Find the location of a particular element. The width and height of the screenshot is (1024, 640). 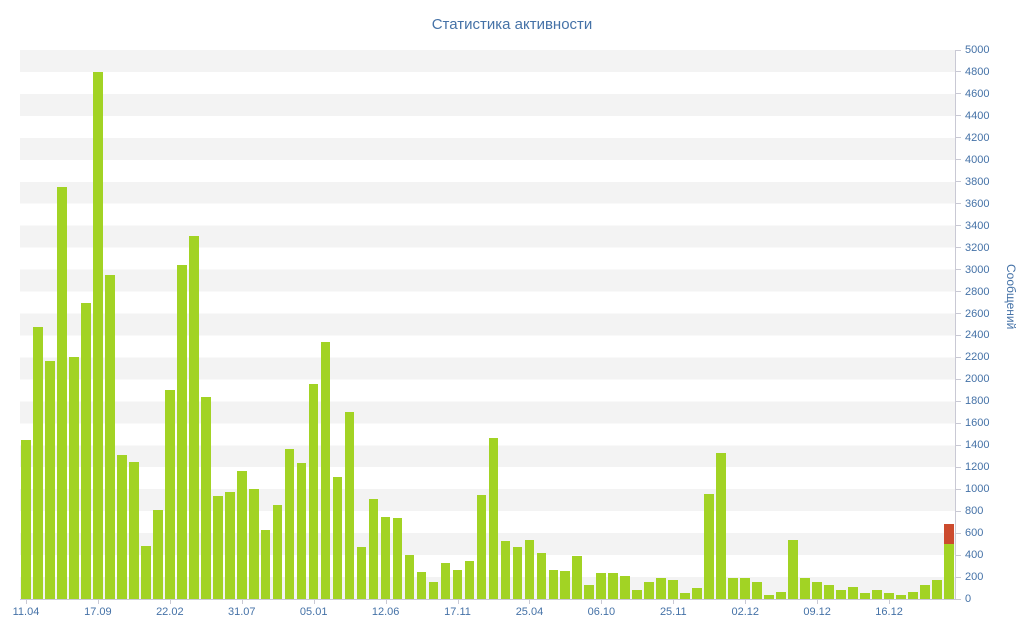

bar-segment-highlight is located at coordinates (948, 534).